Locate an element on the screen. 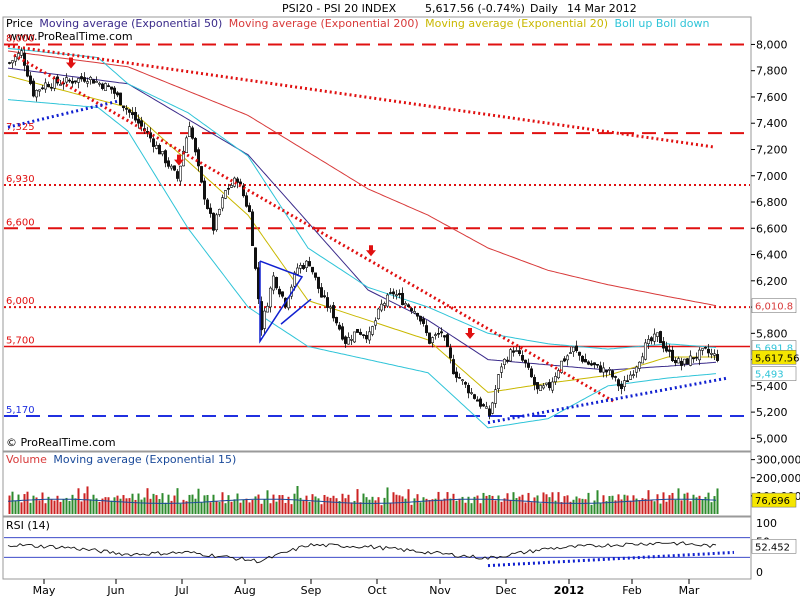 Image resolution: width=800 pixels, height=600 pixels. chart-patterns is located at coordinates (285, 302).